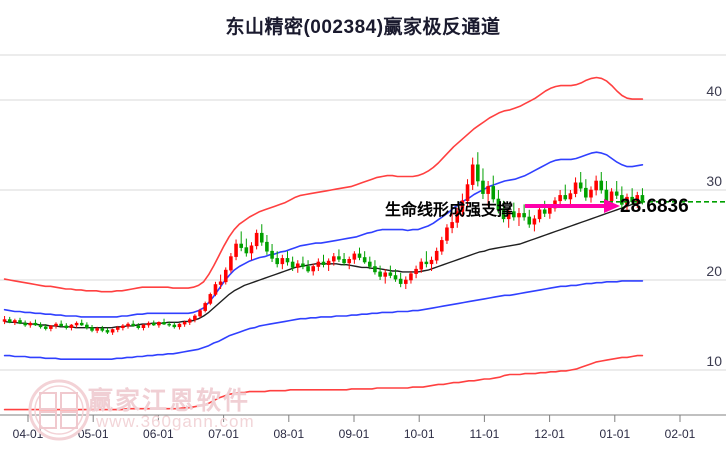  Describe the element at coordinates (354, 434) in the screenshot. I see `x-axis-tick-label: 09-01` at that location.